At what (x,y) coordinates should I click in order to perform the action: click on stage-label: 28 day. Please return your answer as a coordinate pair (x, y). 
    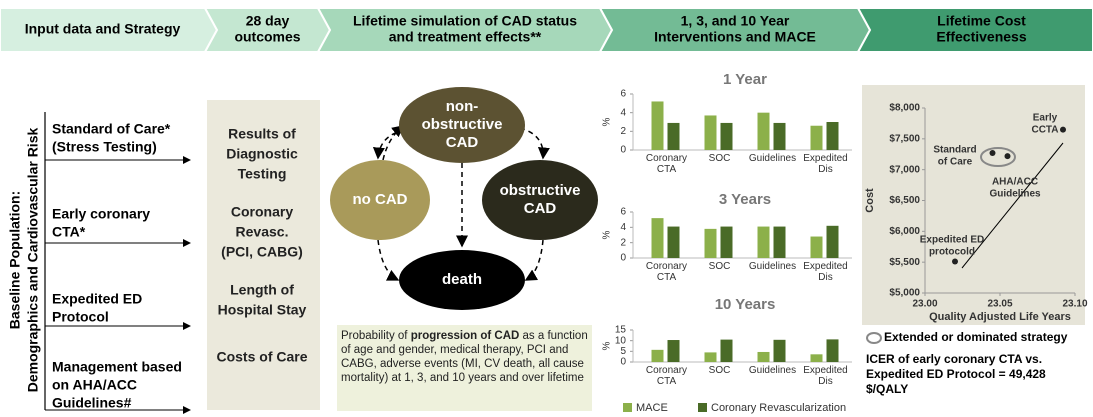
    Looking at the image, I should click on (268, 21).